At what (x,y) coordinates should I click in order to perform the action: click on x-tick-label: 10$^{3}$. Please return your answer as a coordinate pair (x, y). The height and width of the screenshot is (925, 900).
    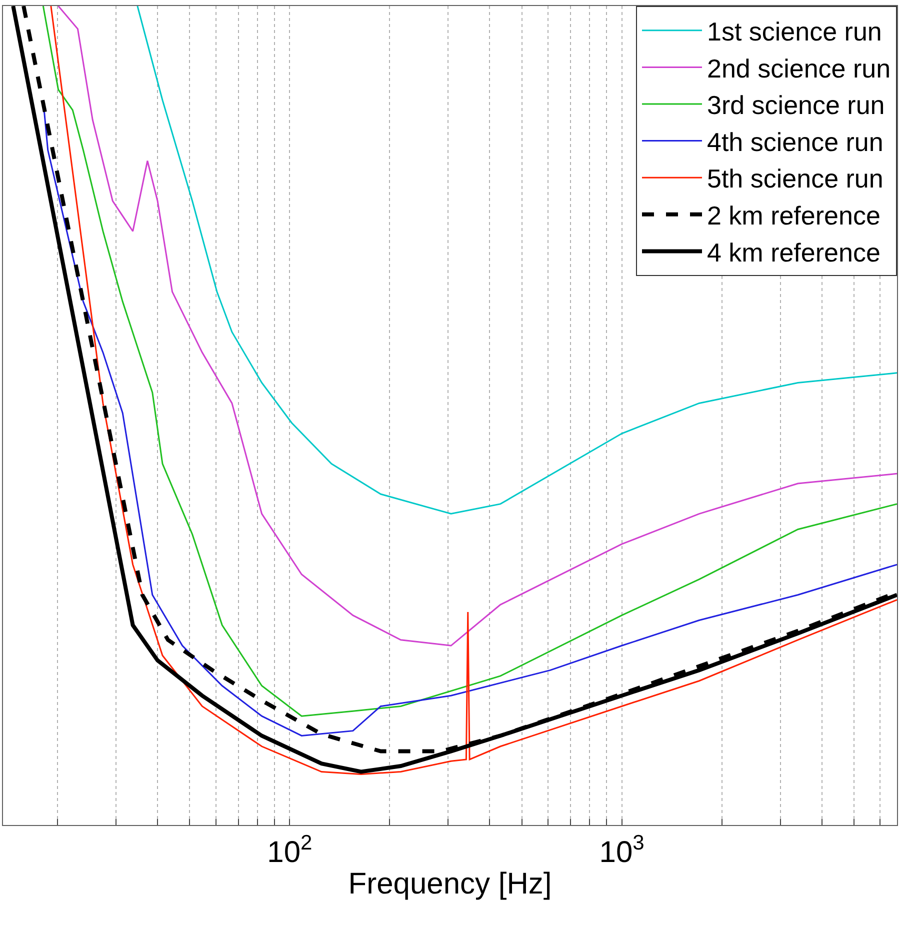
    Looking at the image, I should click on (621, 850).